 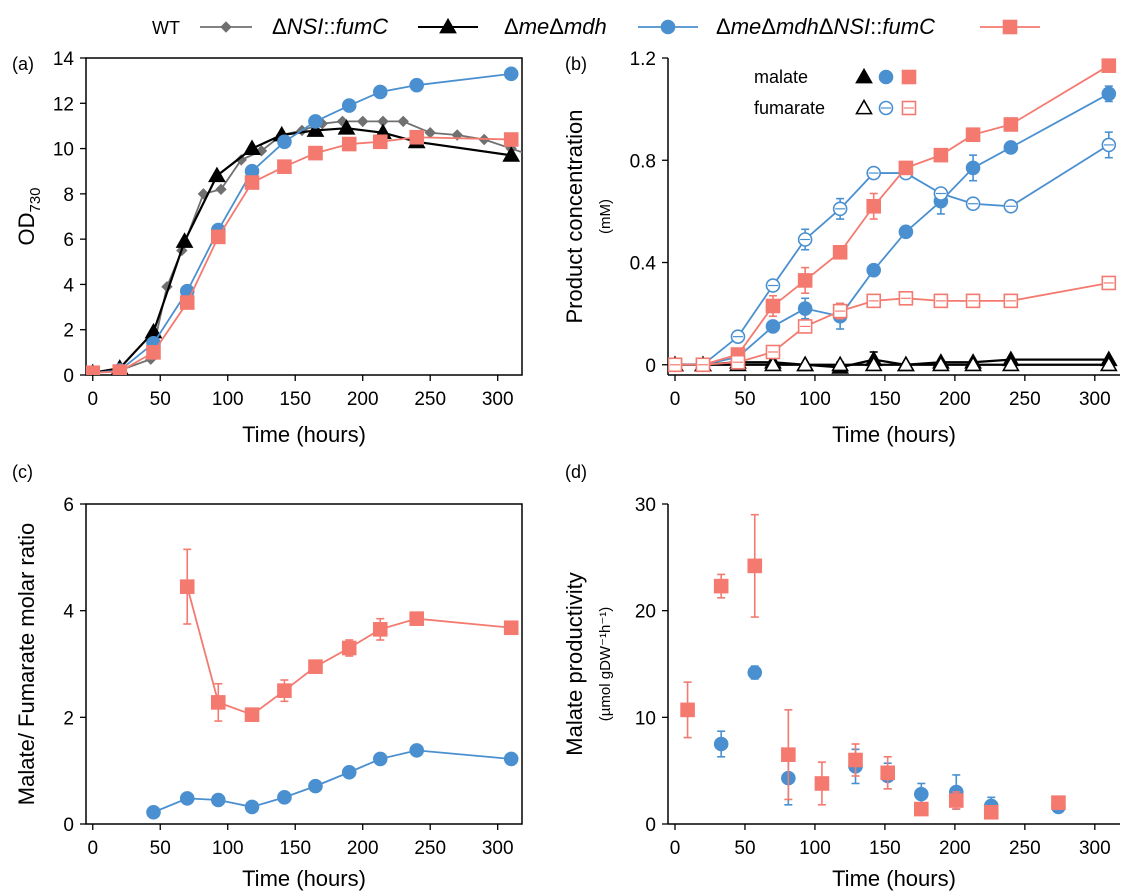 What do you see at coordinates (555, 26) in the screenshot?
I see `legend-label-memdh: ΔmeΔmdh` at bounding box center [555, 26].